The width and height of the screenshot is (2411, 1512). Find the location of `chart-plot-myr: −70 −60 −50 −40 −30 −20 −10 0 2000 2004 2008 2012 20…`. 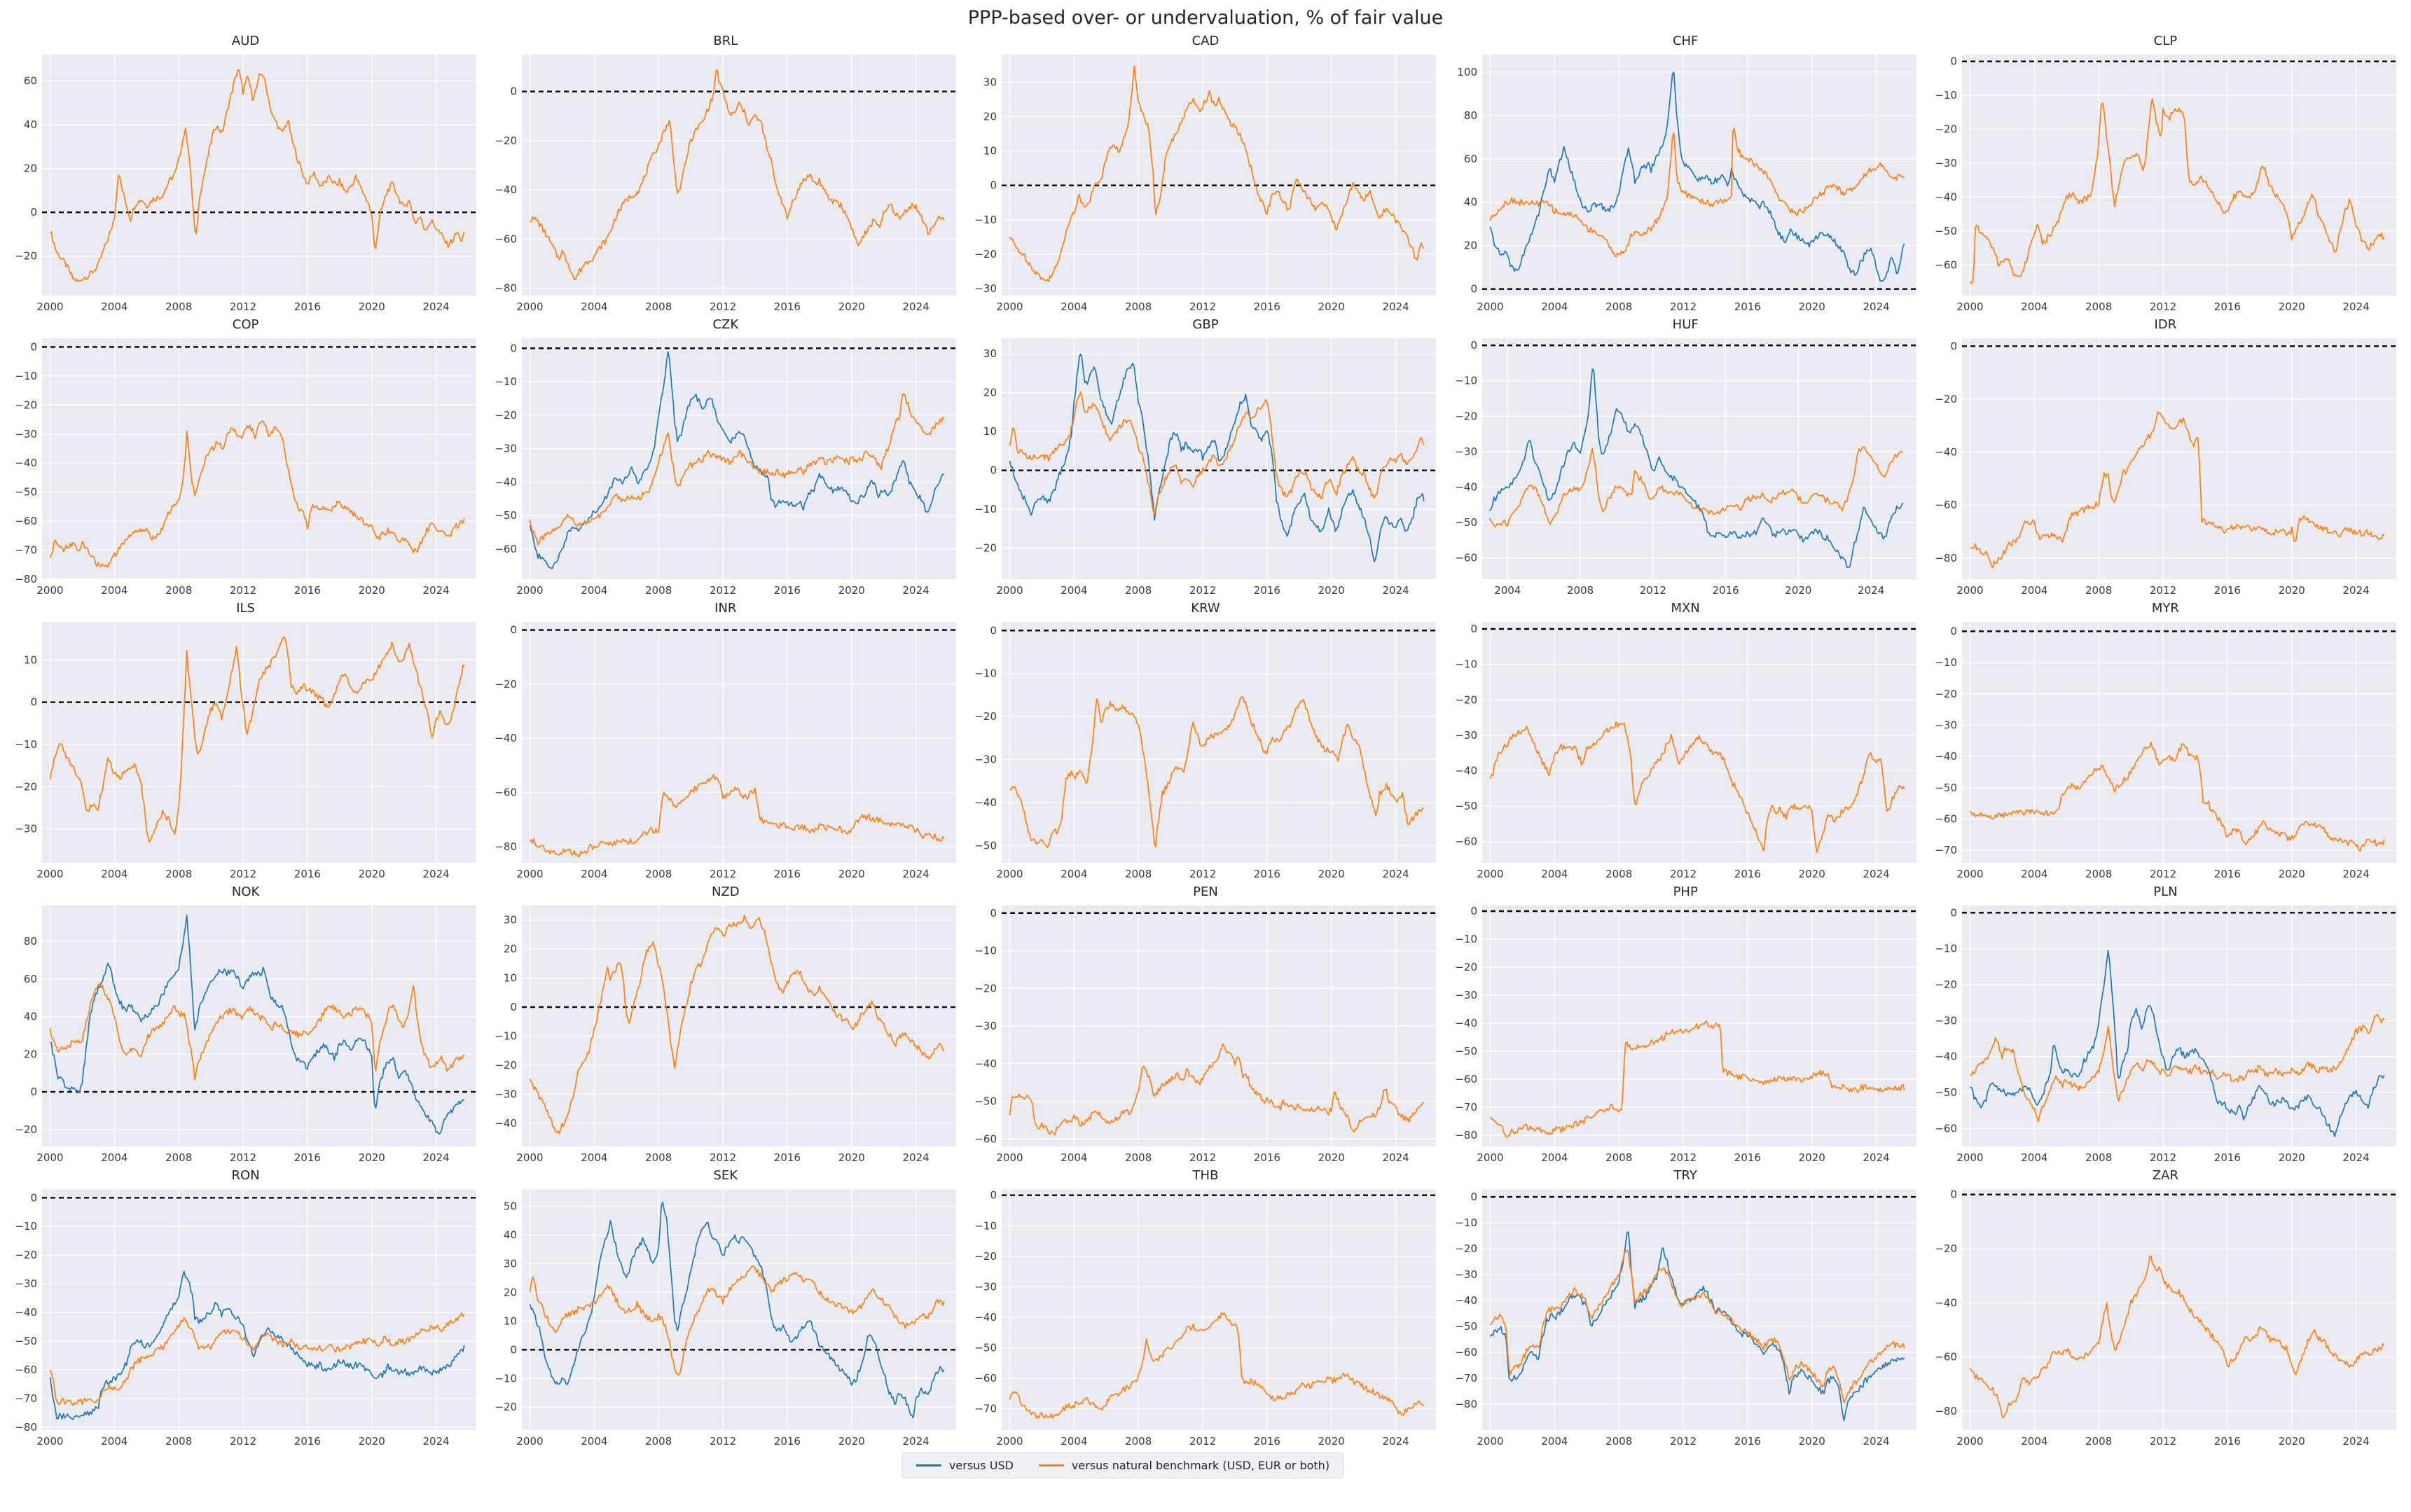

chart-plot-myr: −70 −60 −50 −40 −30 −20 −10 0 2000 2004 2008 2012 20… is located at coordinates (2165, 751).